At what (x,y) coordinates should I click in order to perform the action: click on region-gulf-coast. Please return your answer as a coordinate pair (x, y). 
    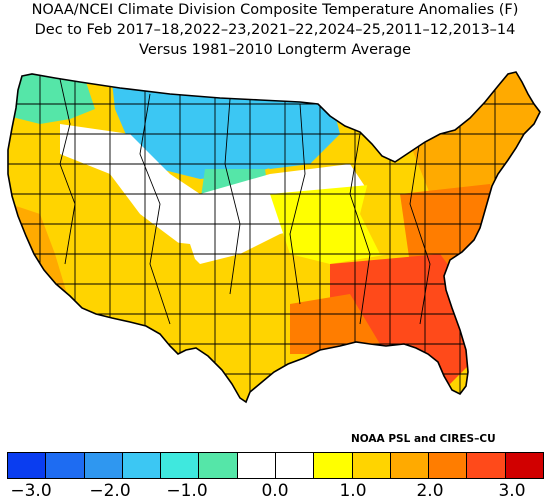
    Looking at the image, I should click on (335, 324).